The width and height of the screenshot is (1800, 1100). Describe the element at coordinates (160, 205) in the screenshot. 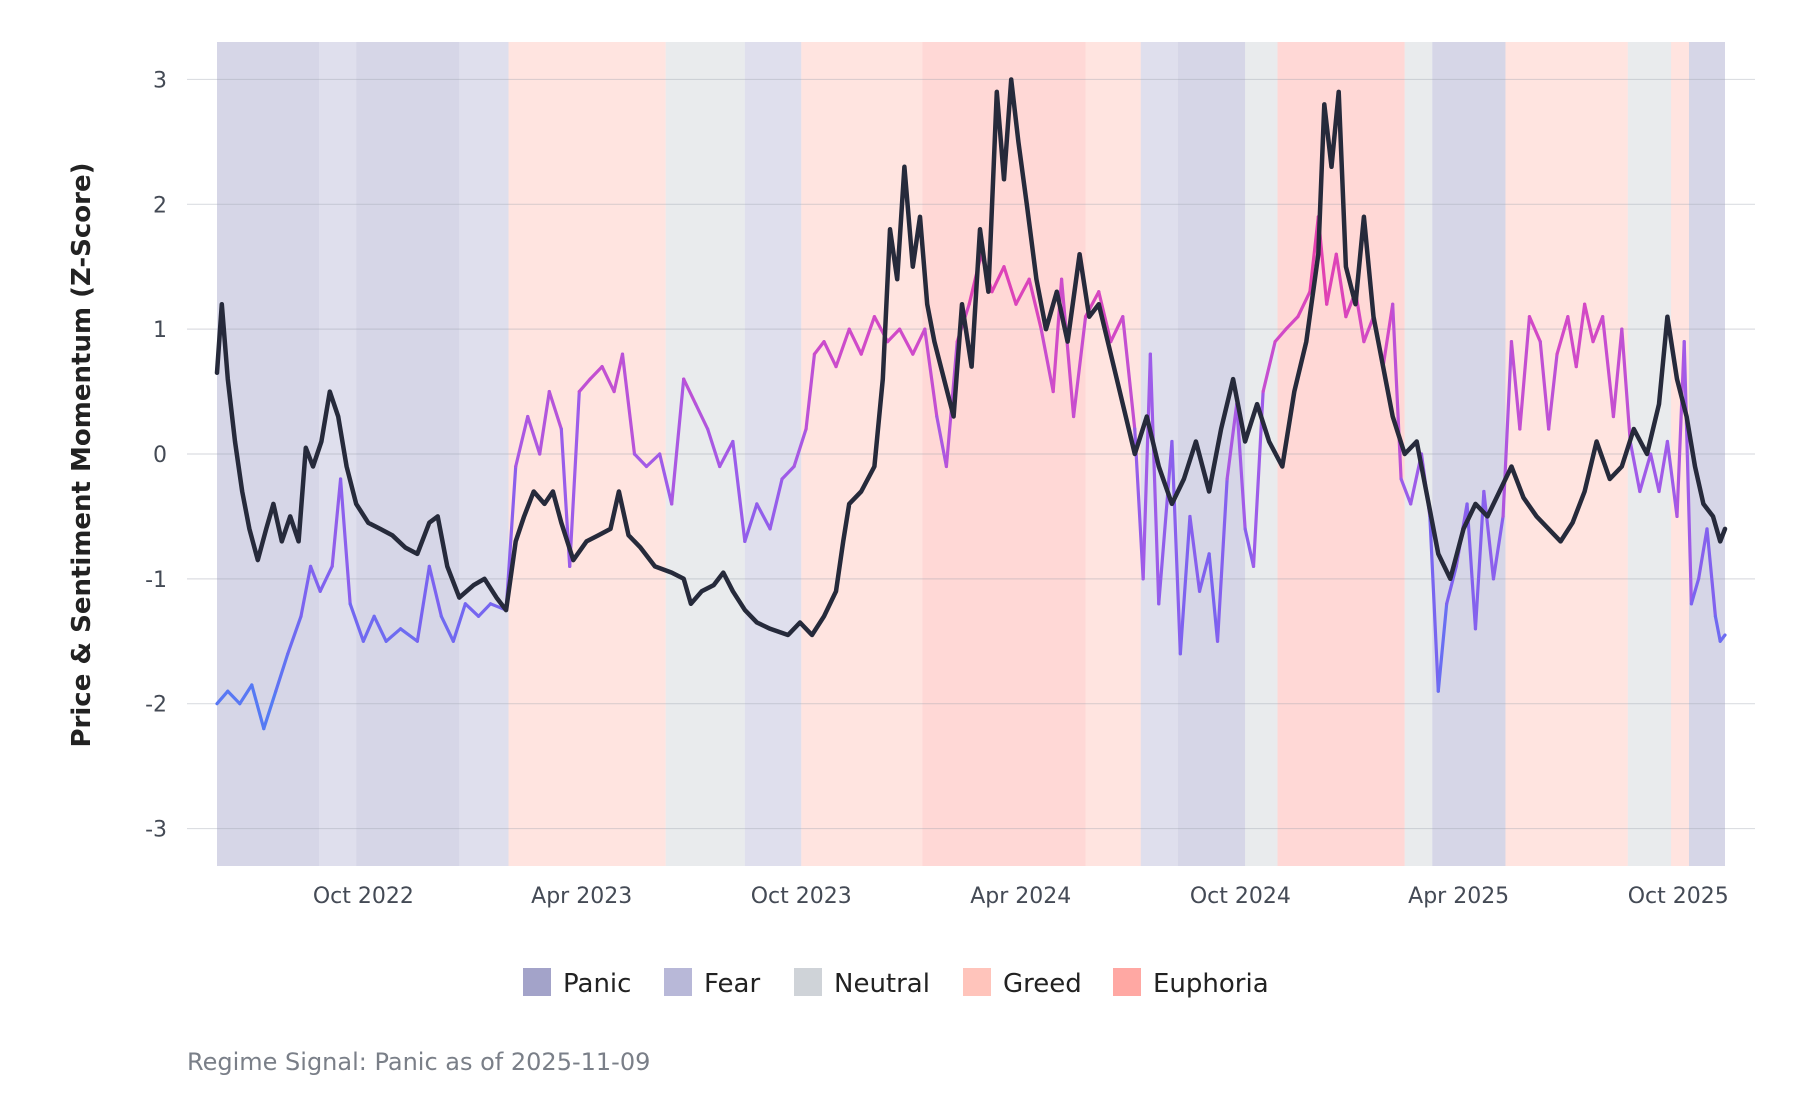

I see `y-tick-label: 2` at that location.